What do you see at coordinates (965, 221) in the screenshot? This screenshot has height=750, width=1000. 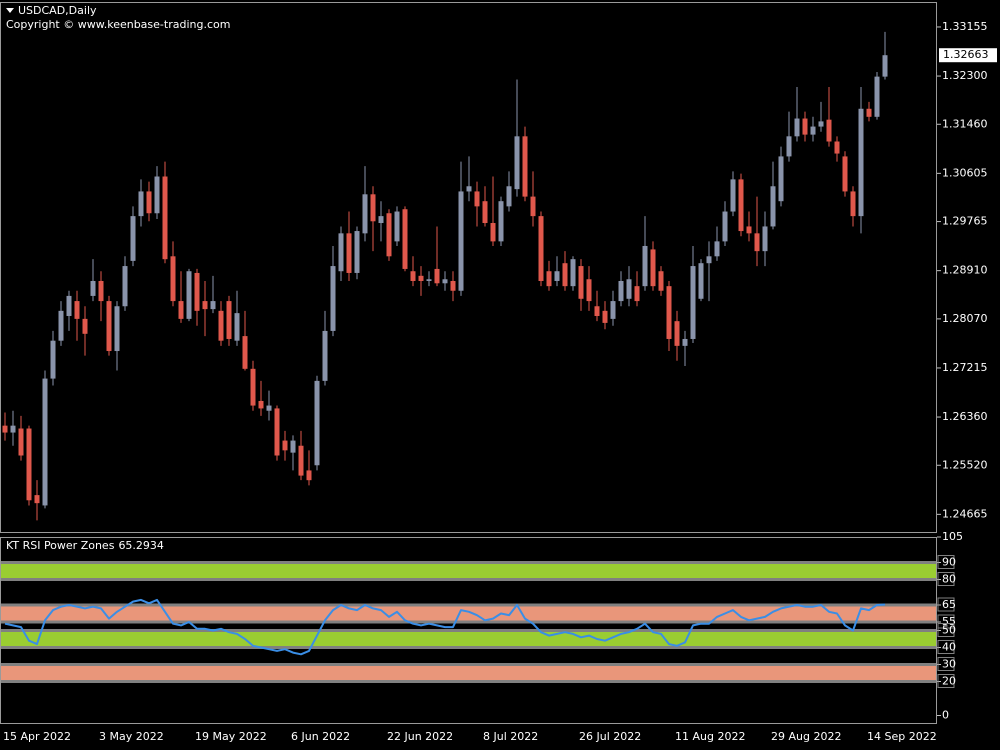 I see `y-tick-label: 1.29765` at bounding box center [965, 221].